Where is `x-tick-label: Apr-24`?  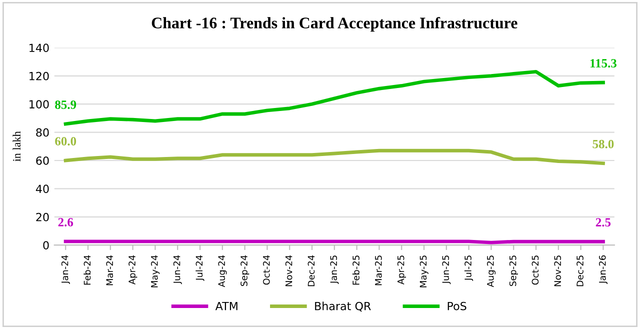 x-tick-label: Apr-24 is located at coordinates (133, 270).